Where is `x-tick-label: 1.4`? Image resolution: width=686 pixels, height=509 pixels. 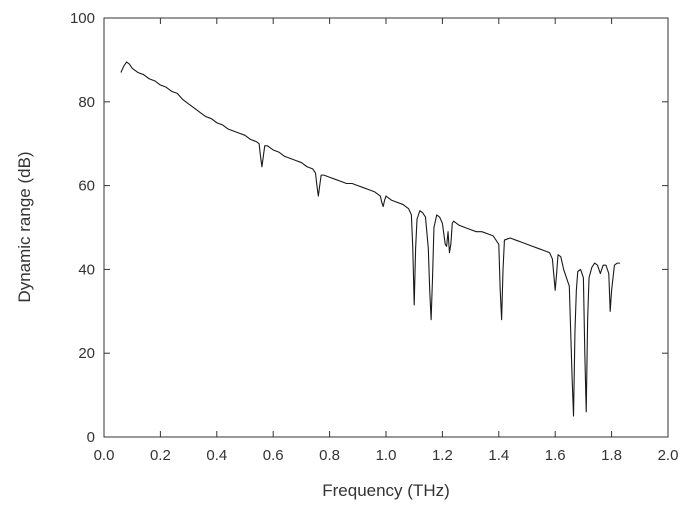 x-tick-label: 1.4 is located at coordinates (498, 455).